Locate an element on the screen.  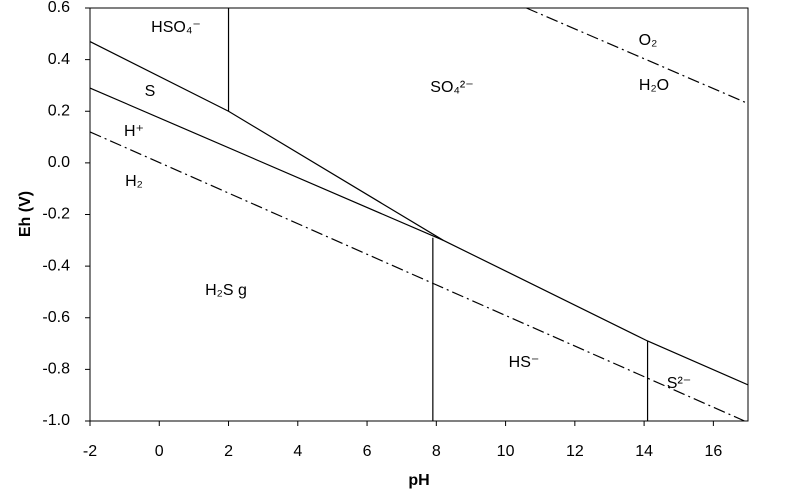
region-label: SO₄²⁻ is located at coordinates (451, 87).